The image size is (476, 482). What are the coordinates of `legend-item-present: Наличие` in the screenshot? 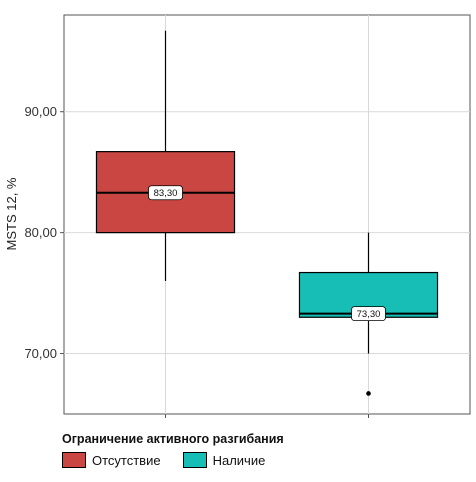 It's located at (224, 460).